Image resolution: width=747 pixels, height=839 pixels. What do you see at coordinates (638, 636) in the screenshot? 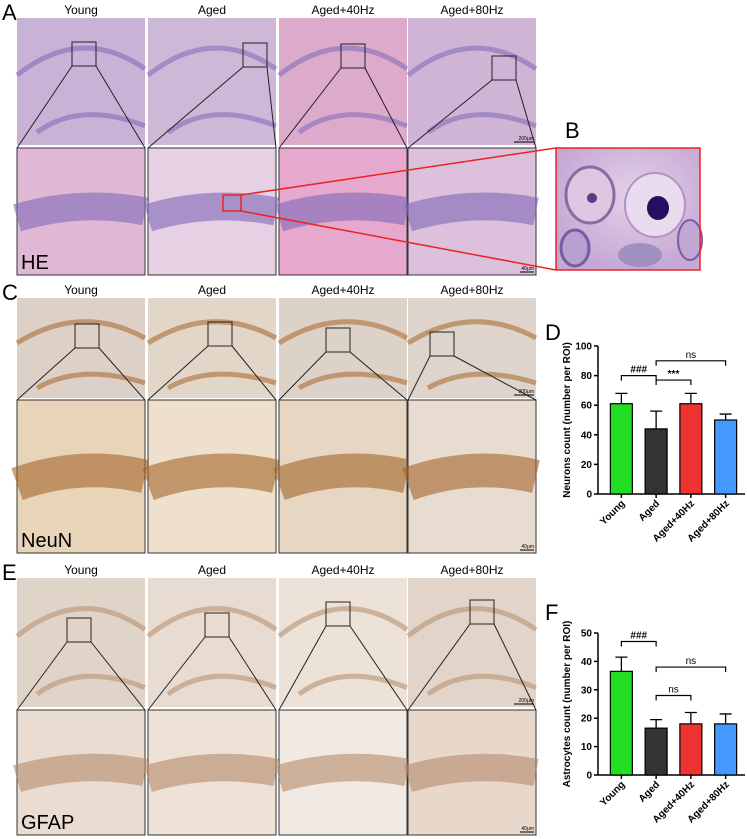
I see `significance-label: ###` at bounding box center [638, 636].